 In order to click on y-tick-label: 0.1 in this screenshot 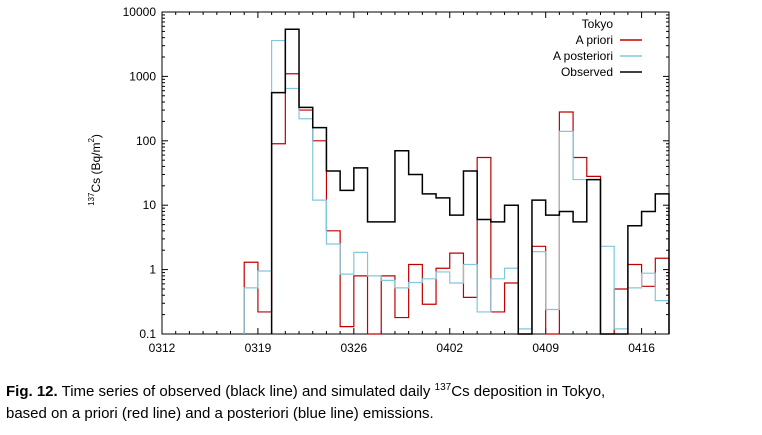, I will do `click(147, 334)`.